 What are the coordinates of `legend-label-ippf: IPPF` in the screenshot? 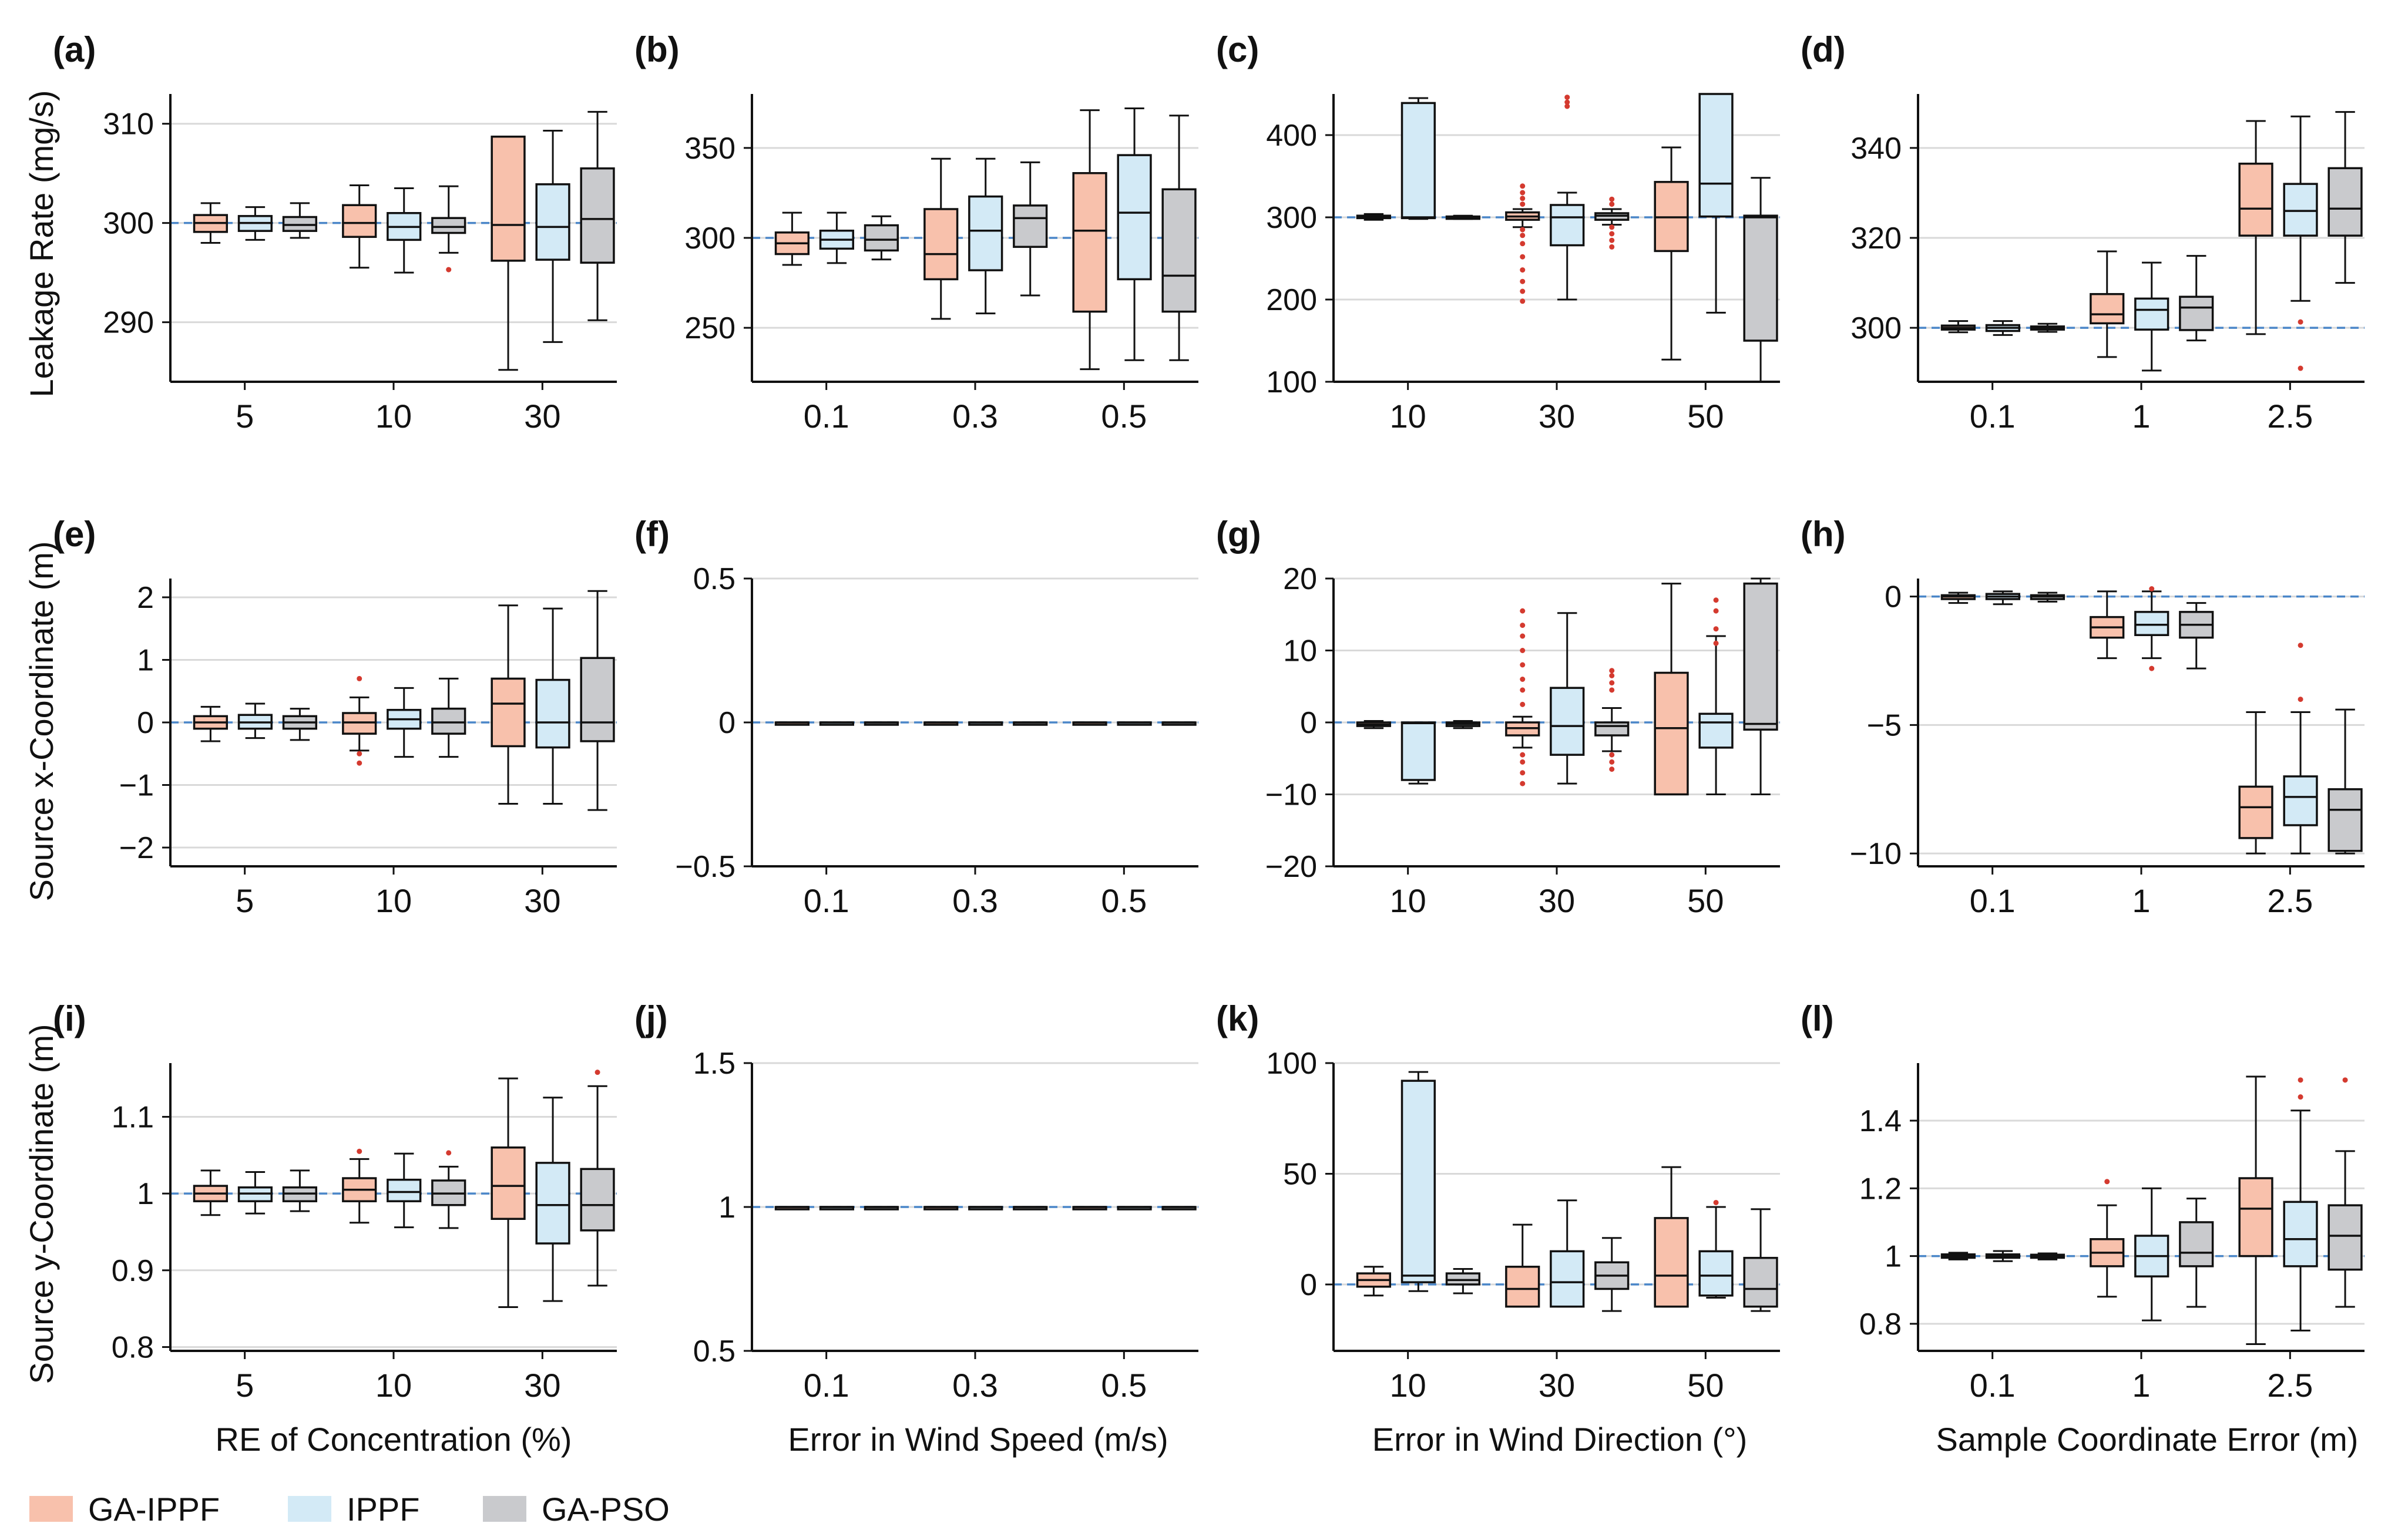 It's located at (383, 1510).